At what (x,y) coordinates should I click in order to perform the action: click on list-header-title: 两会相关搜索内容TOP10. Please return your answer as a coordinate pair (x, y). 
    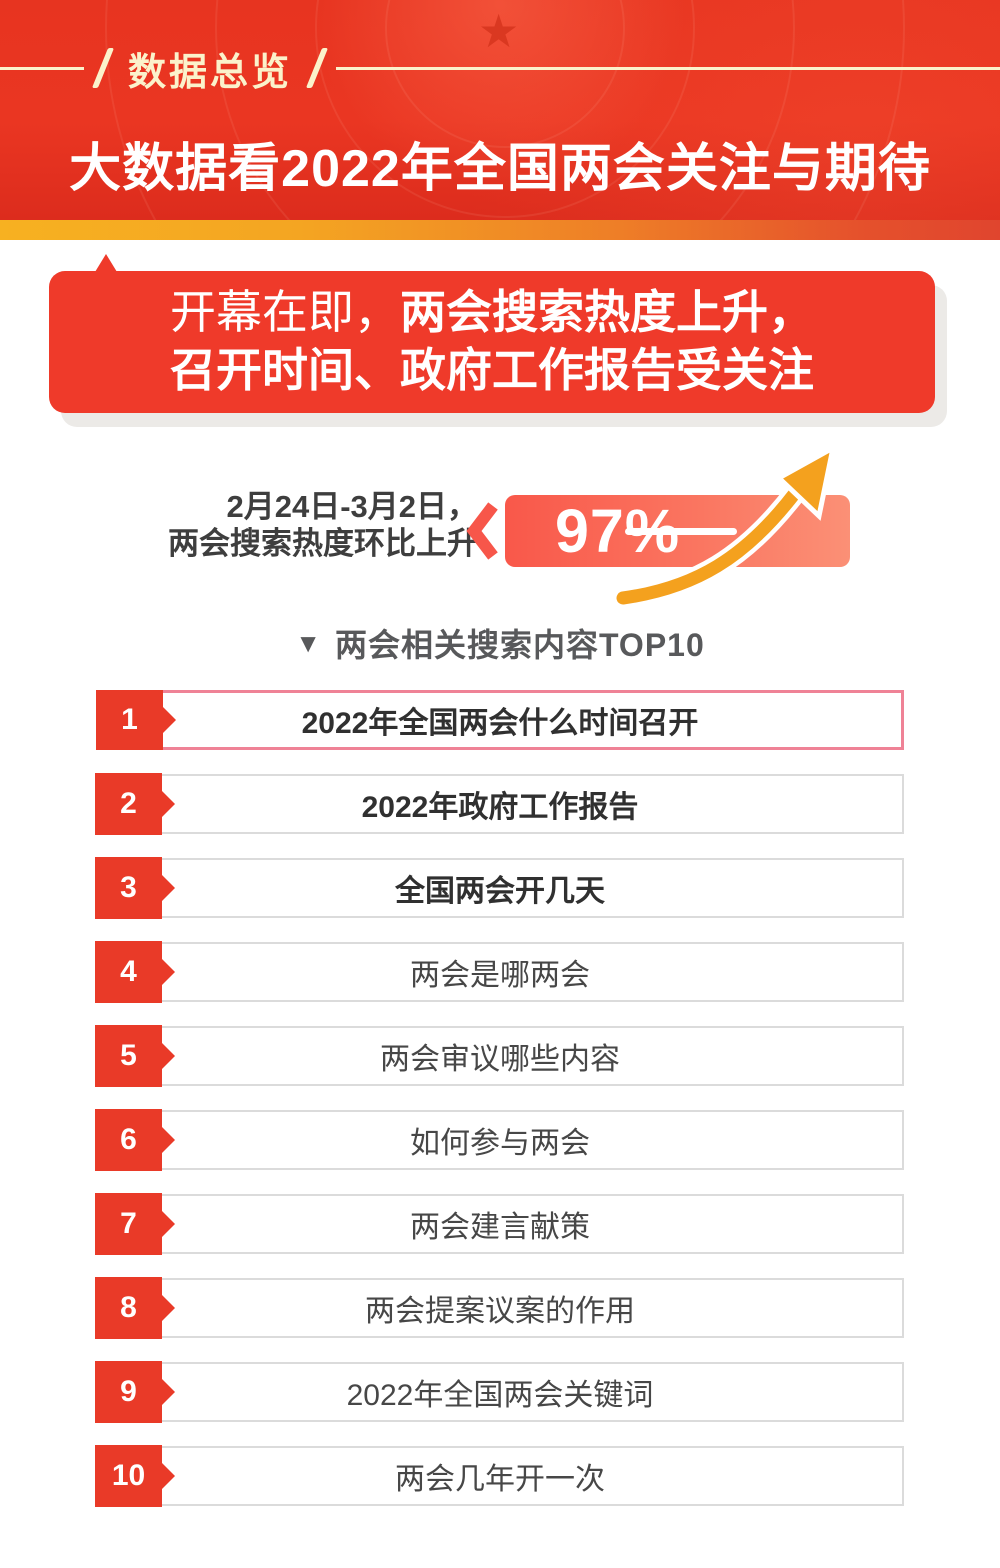
    Looking at the image, I should click on (519, 645).